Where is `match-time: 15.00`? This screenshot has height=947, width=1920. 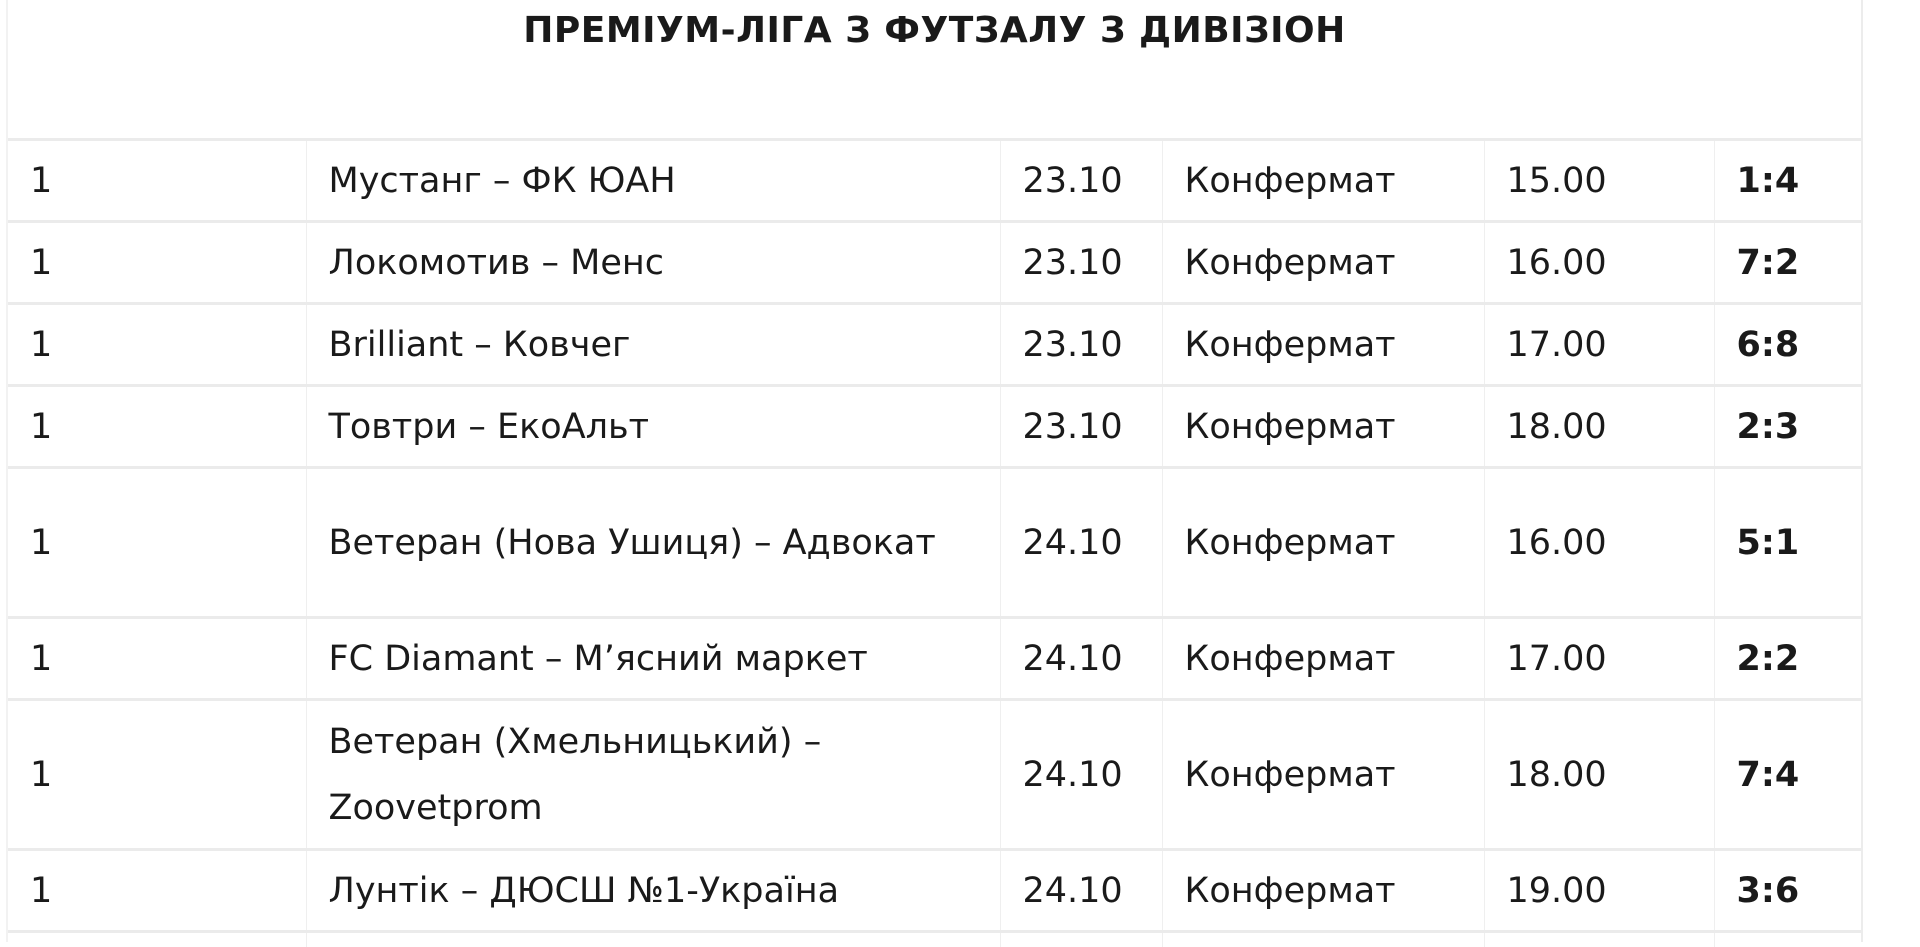
match-time: 15.00 is located at coordinates (1599, 181).